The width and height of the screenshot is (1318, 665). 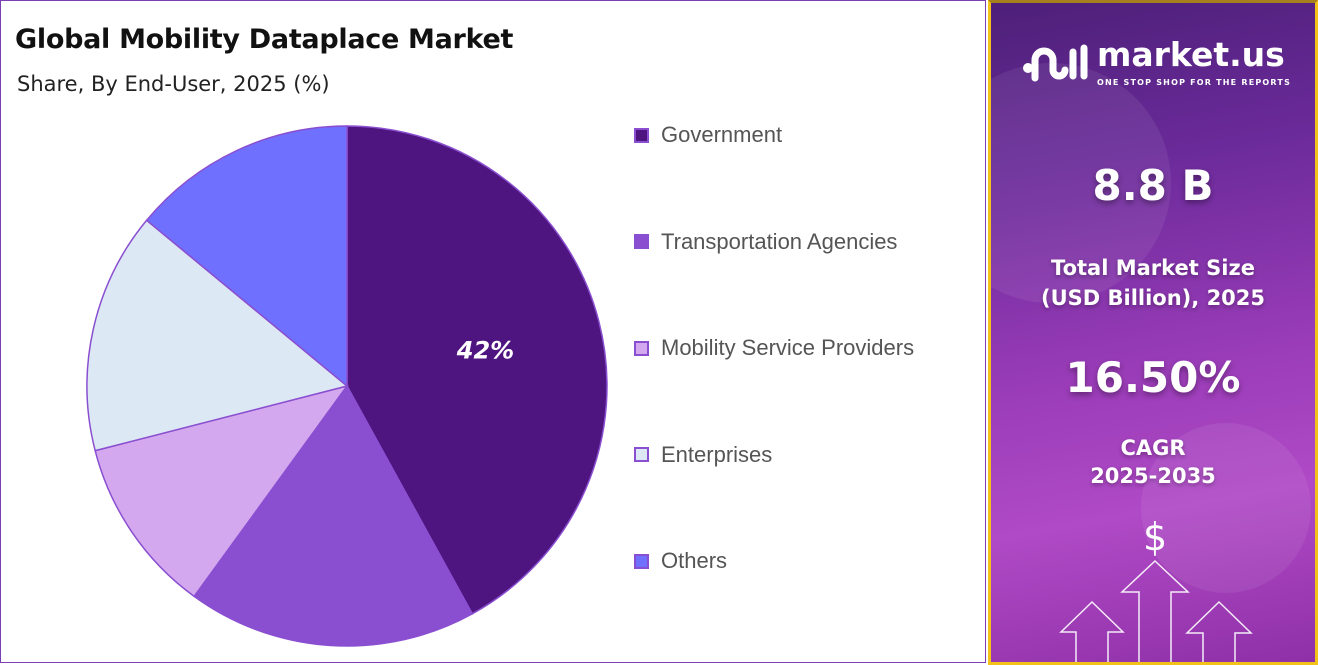 What do you see at coordinates (477, 370) in the screenshot?
I see `pie-slice-government` at bounding box center [477, 370].